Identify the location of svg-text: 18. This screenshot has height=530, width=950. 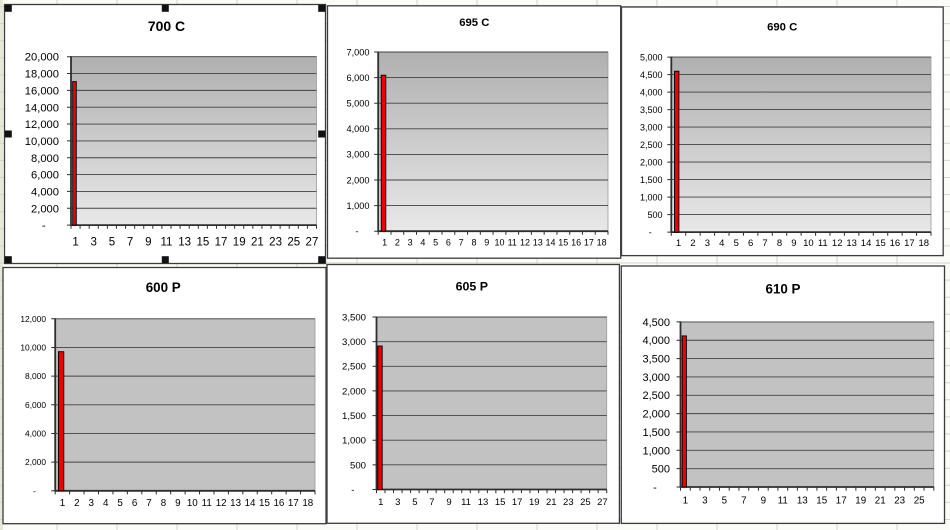
(307, 503).